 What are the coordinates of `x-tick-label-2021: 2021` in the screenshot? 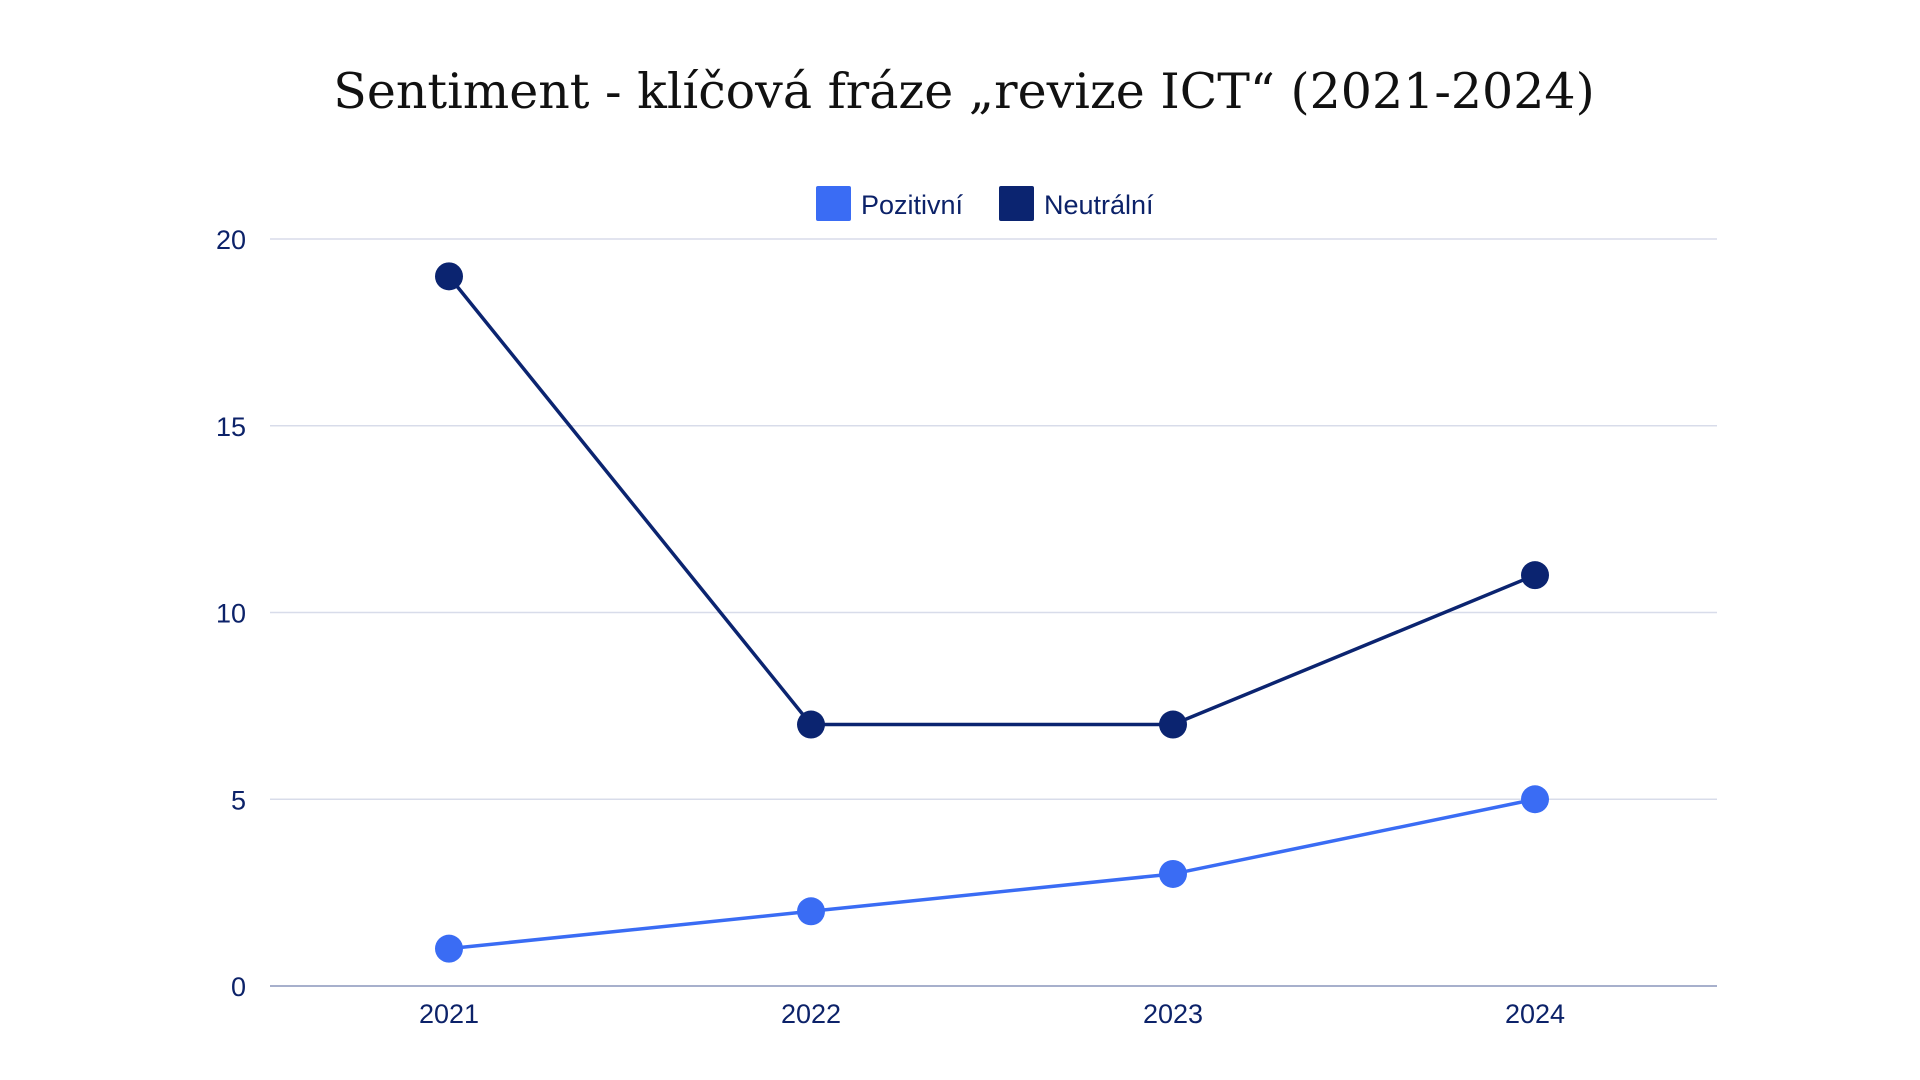 It's located at (449, 1014).